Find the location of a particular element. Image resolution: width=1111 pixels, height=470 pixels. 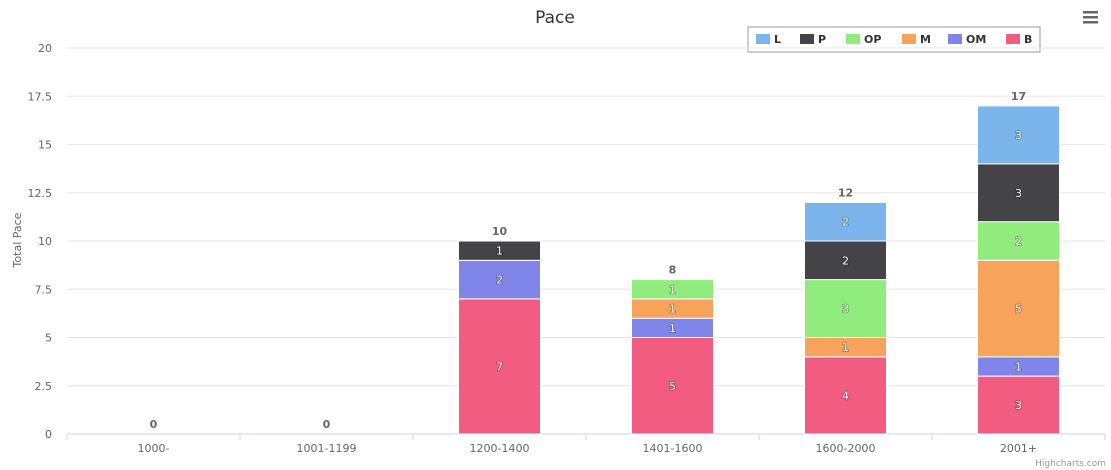

legend-label: OP is located at coordinates (872, 39).